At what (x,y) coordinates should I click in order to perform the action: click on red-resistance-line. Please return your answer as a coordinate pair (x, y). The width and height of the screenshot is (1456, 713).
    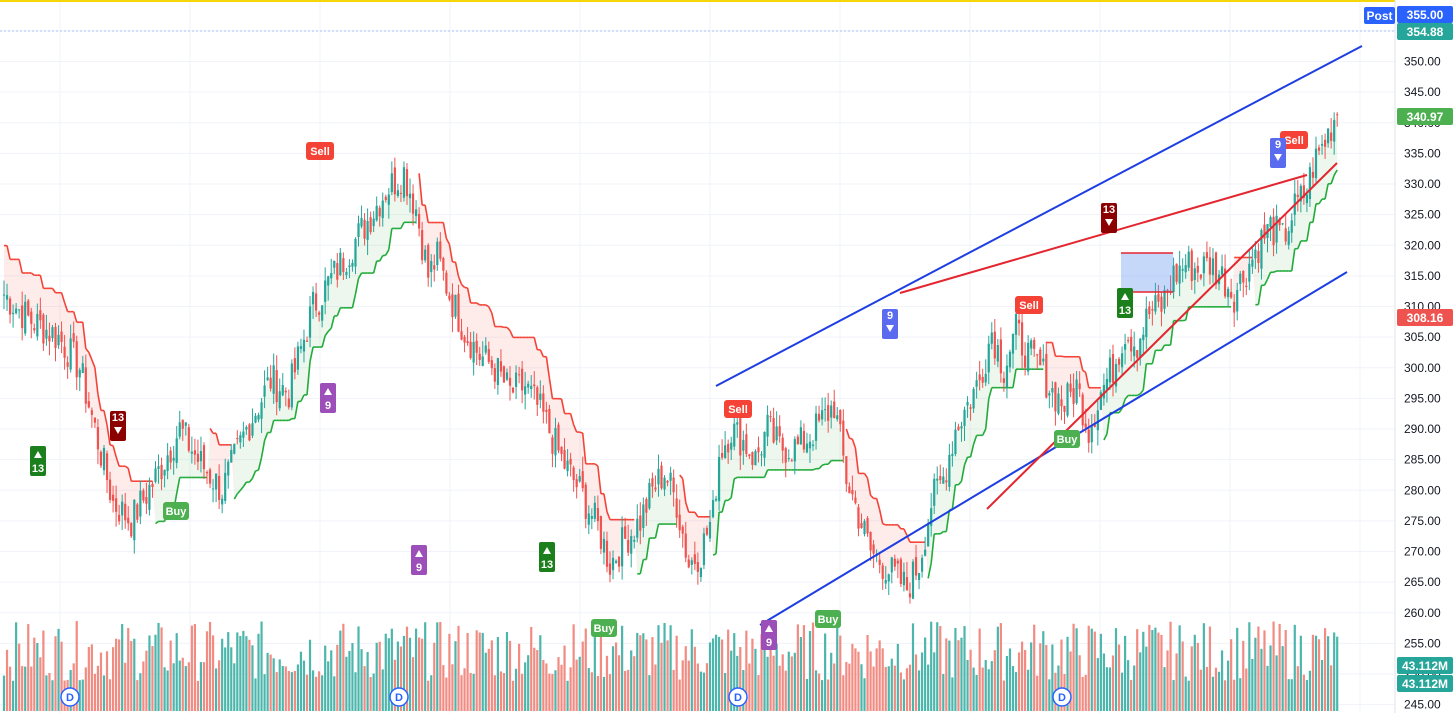
    Looking at the image, I should click on (1103, 234).